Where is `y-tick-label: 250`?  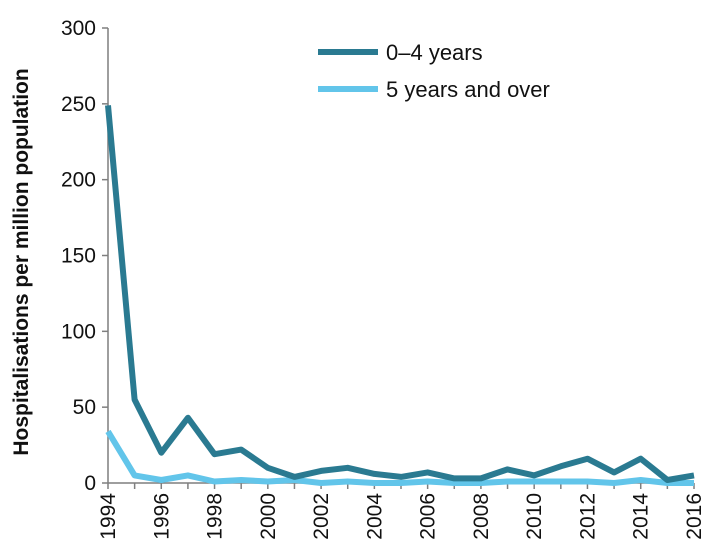
y-tick-label: 250 is located at coordinates (78, 104).